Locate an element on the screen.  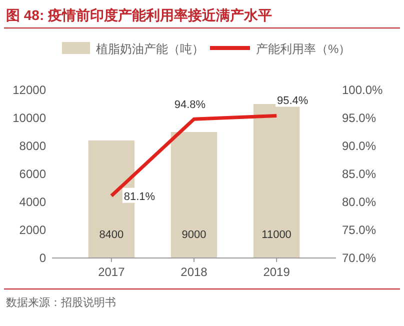
y-tick-label: 8000 is located at coordinates (32, 146).